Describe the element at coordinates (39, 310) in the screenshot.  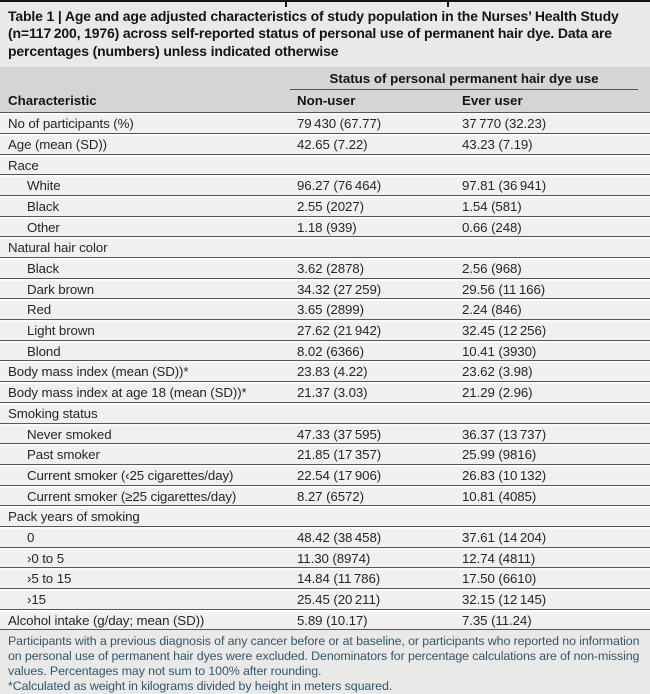
I see `row-label: Red` at that location.